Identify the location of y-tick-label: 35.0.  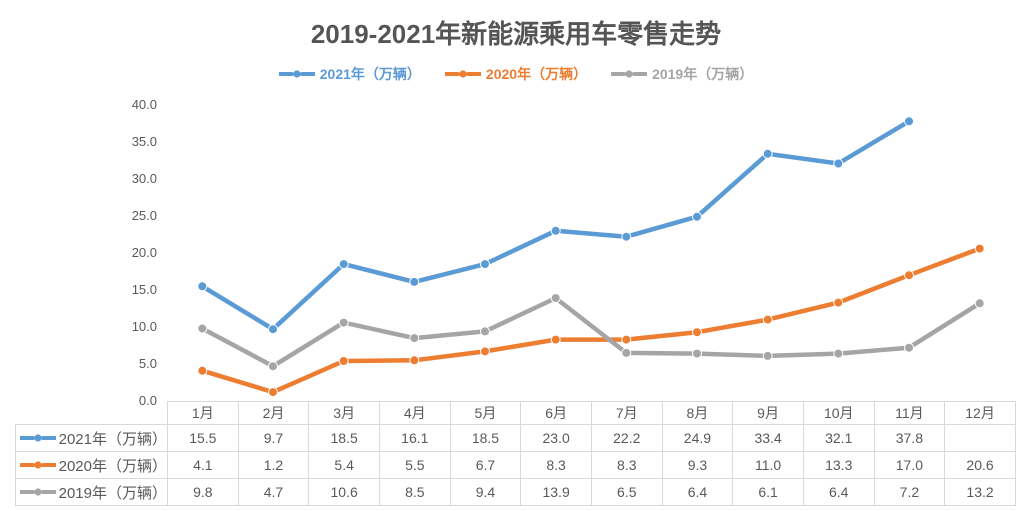
(144, 141).